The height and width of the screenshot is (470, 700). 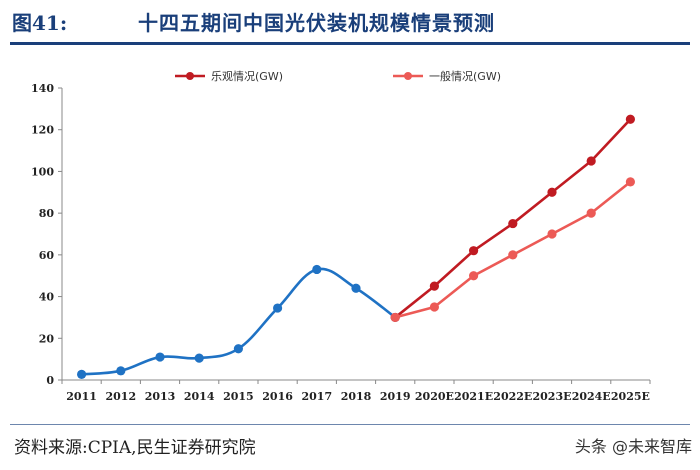 I want to click on y-tick-label: 60, so click(x=47, y=255).